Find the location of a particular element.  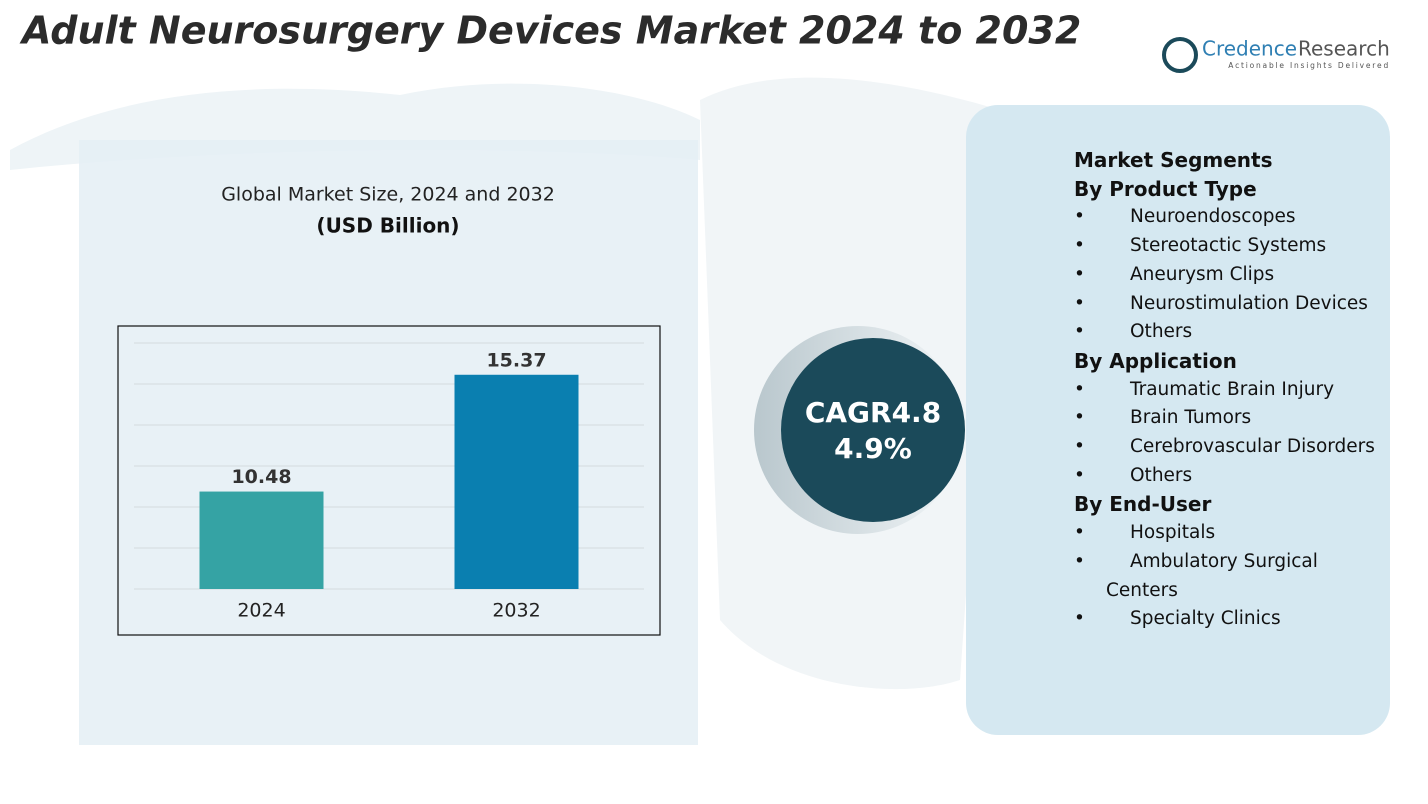

segment-item: • Stereotactic Systems is located at coordinates (1230, 246).